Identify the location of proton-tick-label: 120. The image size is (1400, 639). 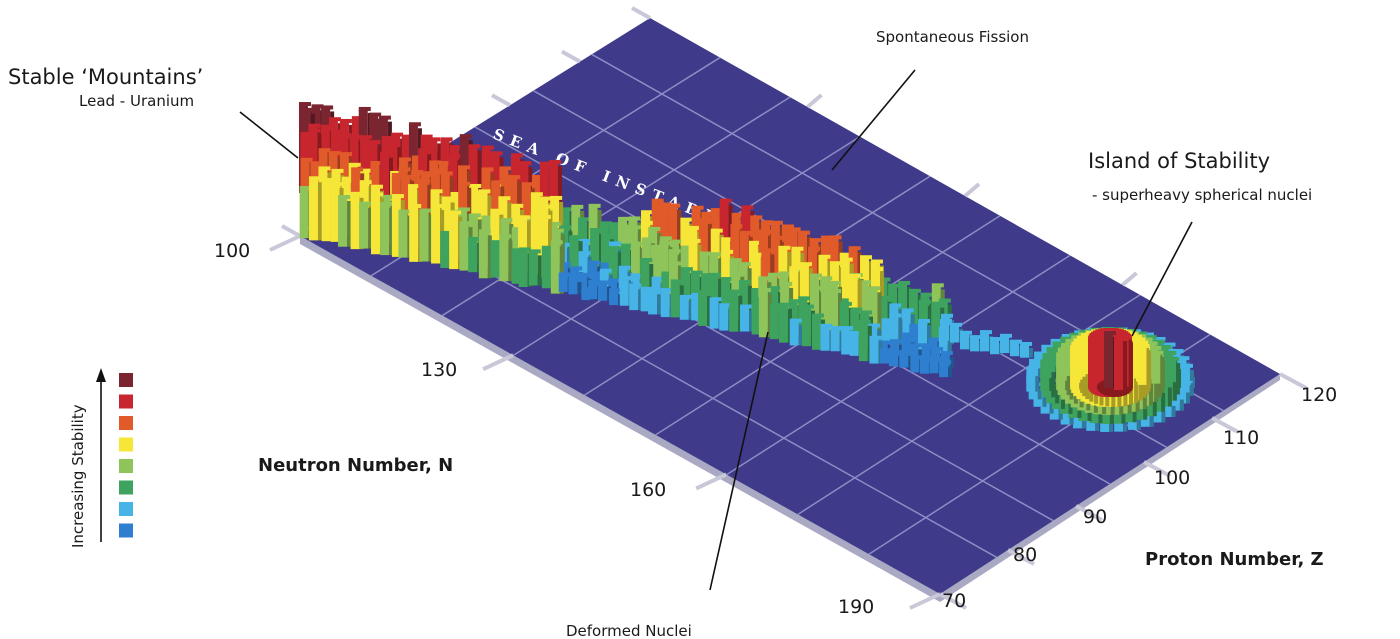
(1319, 395).